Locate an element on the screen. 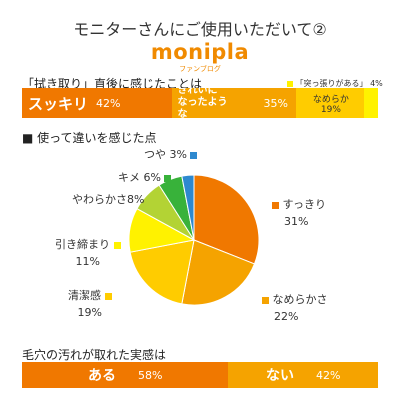 This screenshot has height=400, width=400. bar1-category-pct: 42% is located at coordinates (108, 103).